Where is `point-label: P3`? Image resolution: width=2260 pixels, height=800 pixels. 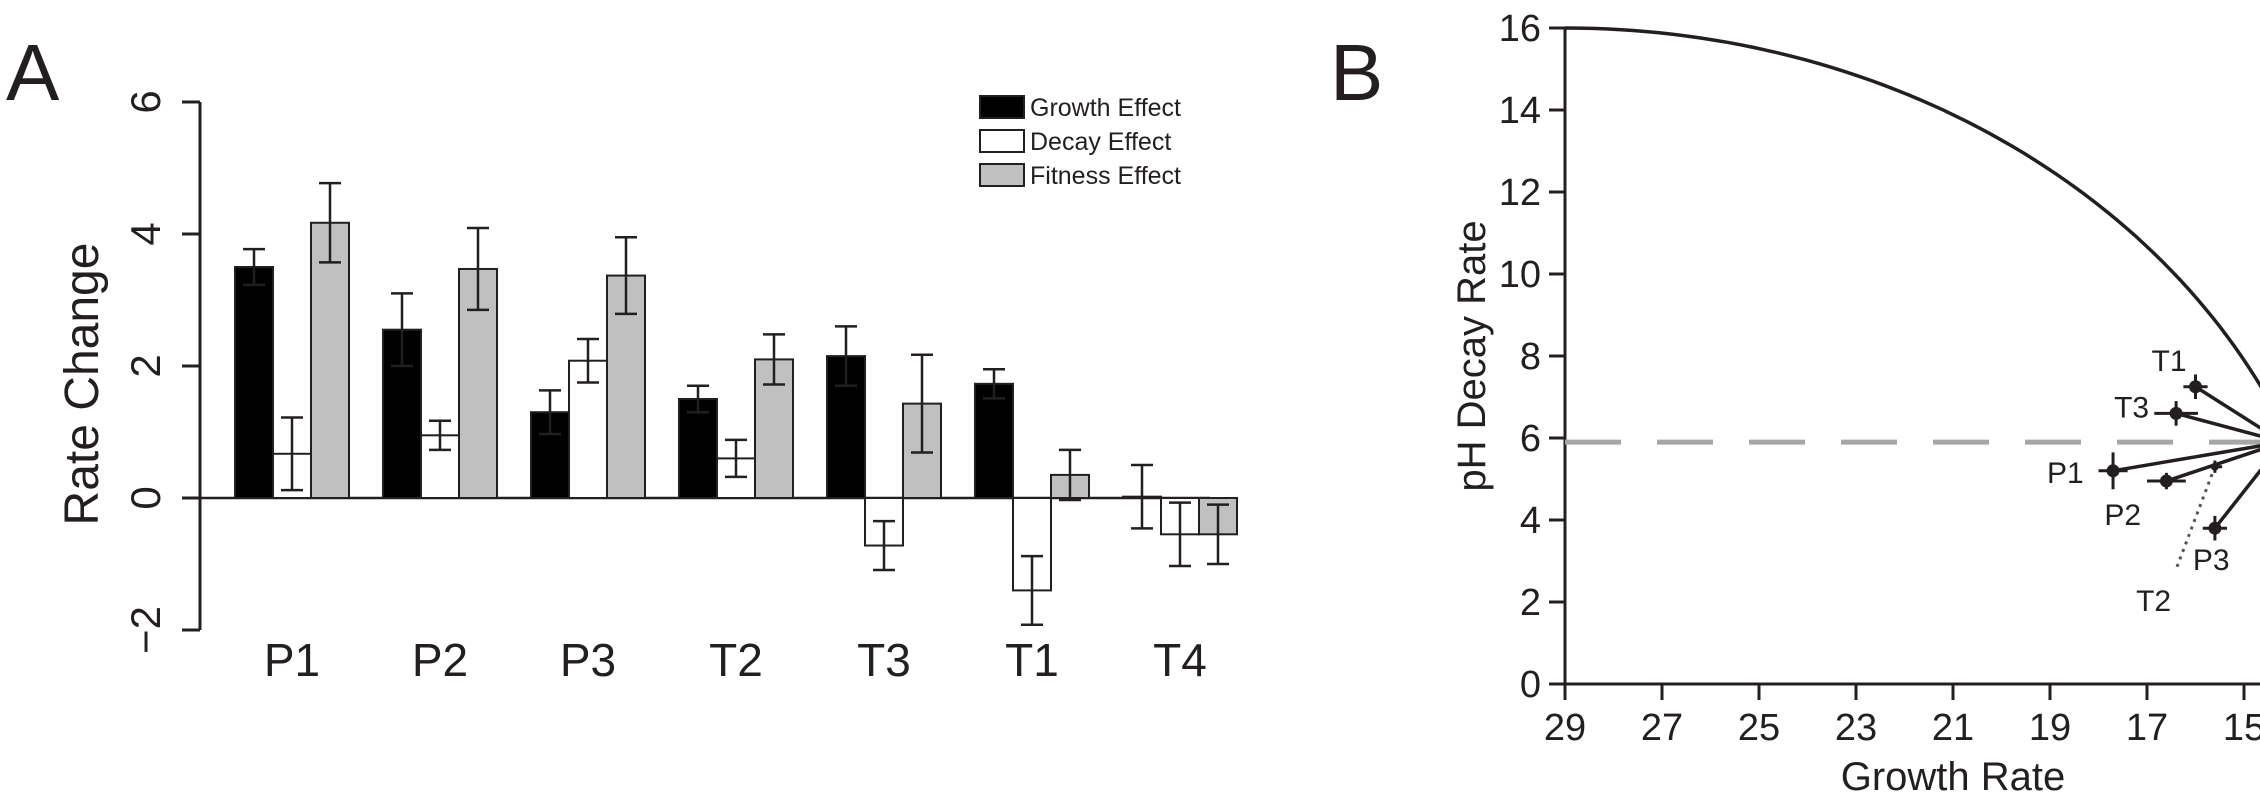 point-label: P3 is located at coordinates (2211, 560).